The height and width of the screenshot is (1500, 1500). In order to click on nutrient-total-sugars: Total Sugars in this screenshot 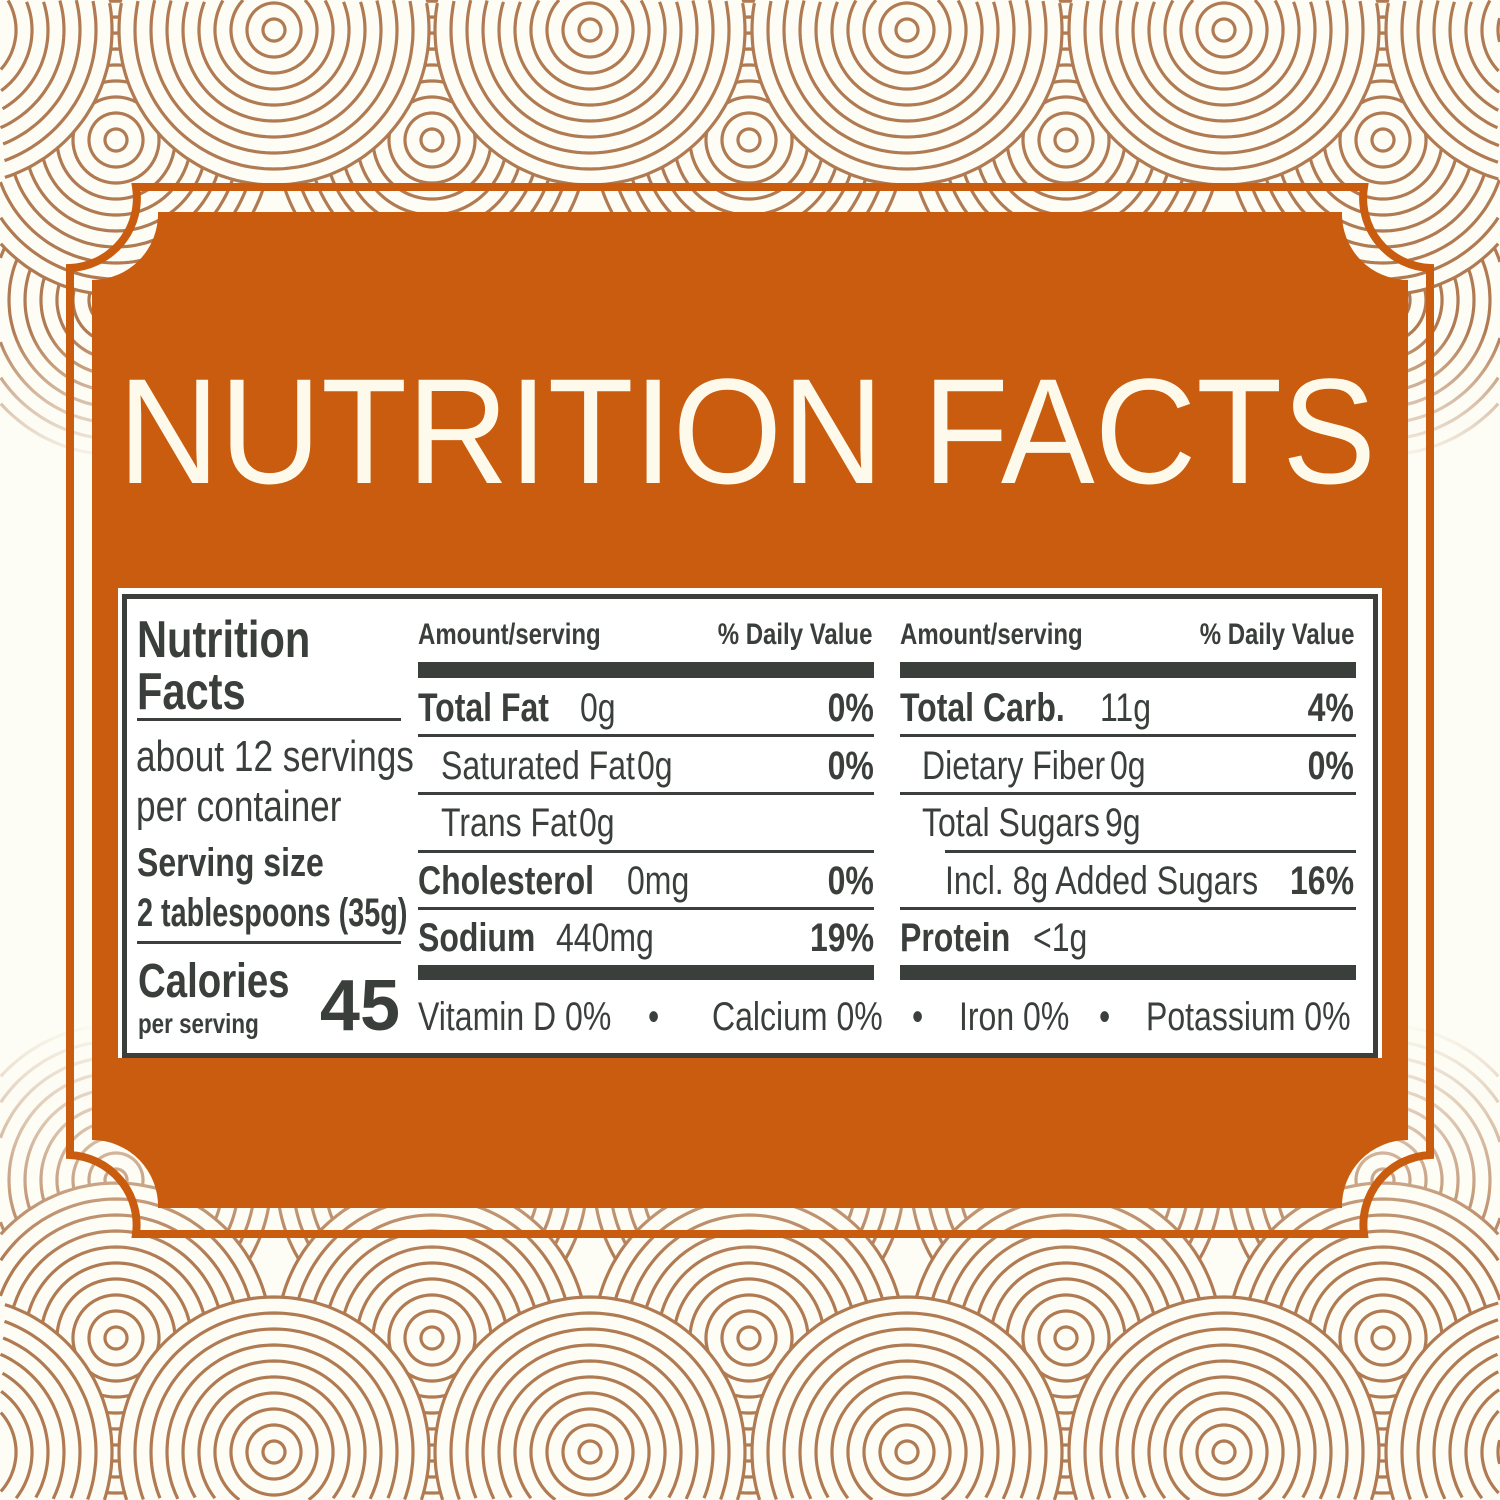, I will do `click(1011, 823)`.